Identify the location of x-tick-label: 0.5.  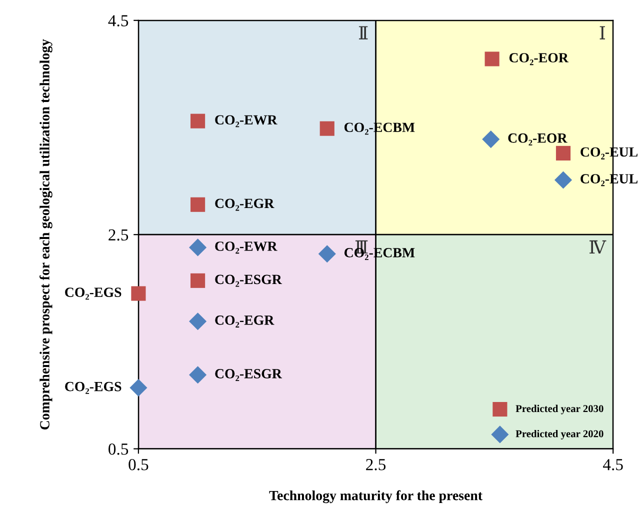
(138, 464).